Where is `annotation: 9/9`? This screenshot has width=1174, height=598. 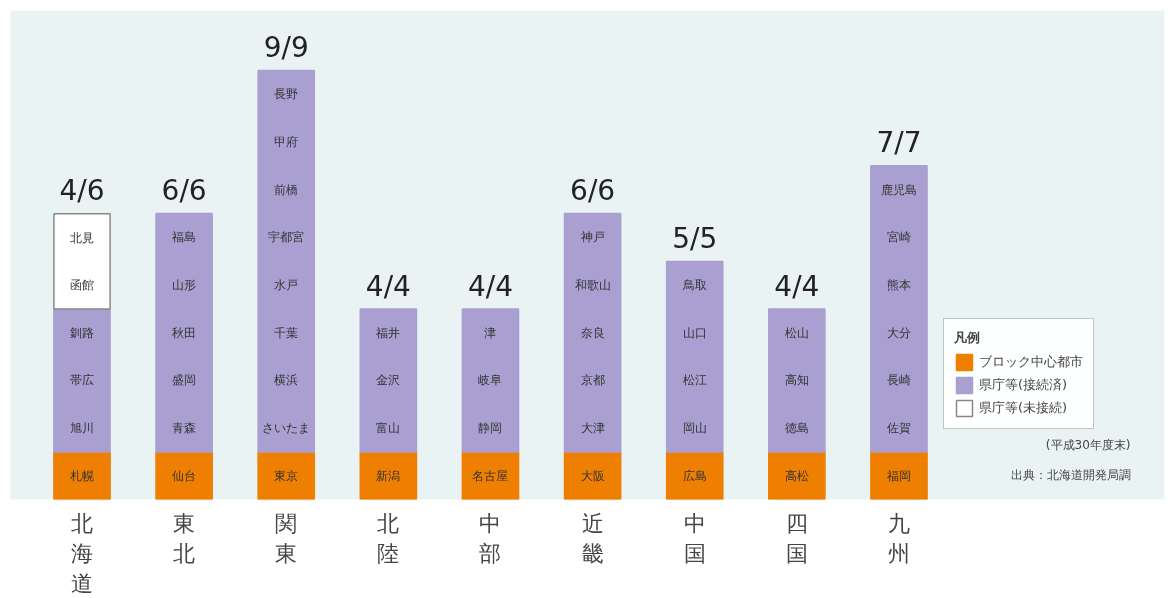 annotation: 9/9 is located at coordinates (286, 48).